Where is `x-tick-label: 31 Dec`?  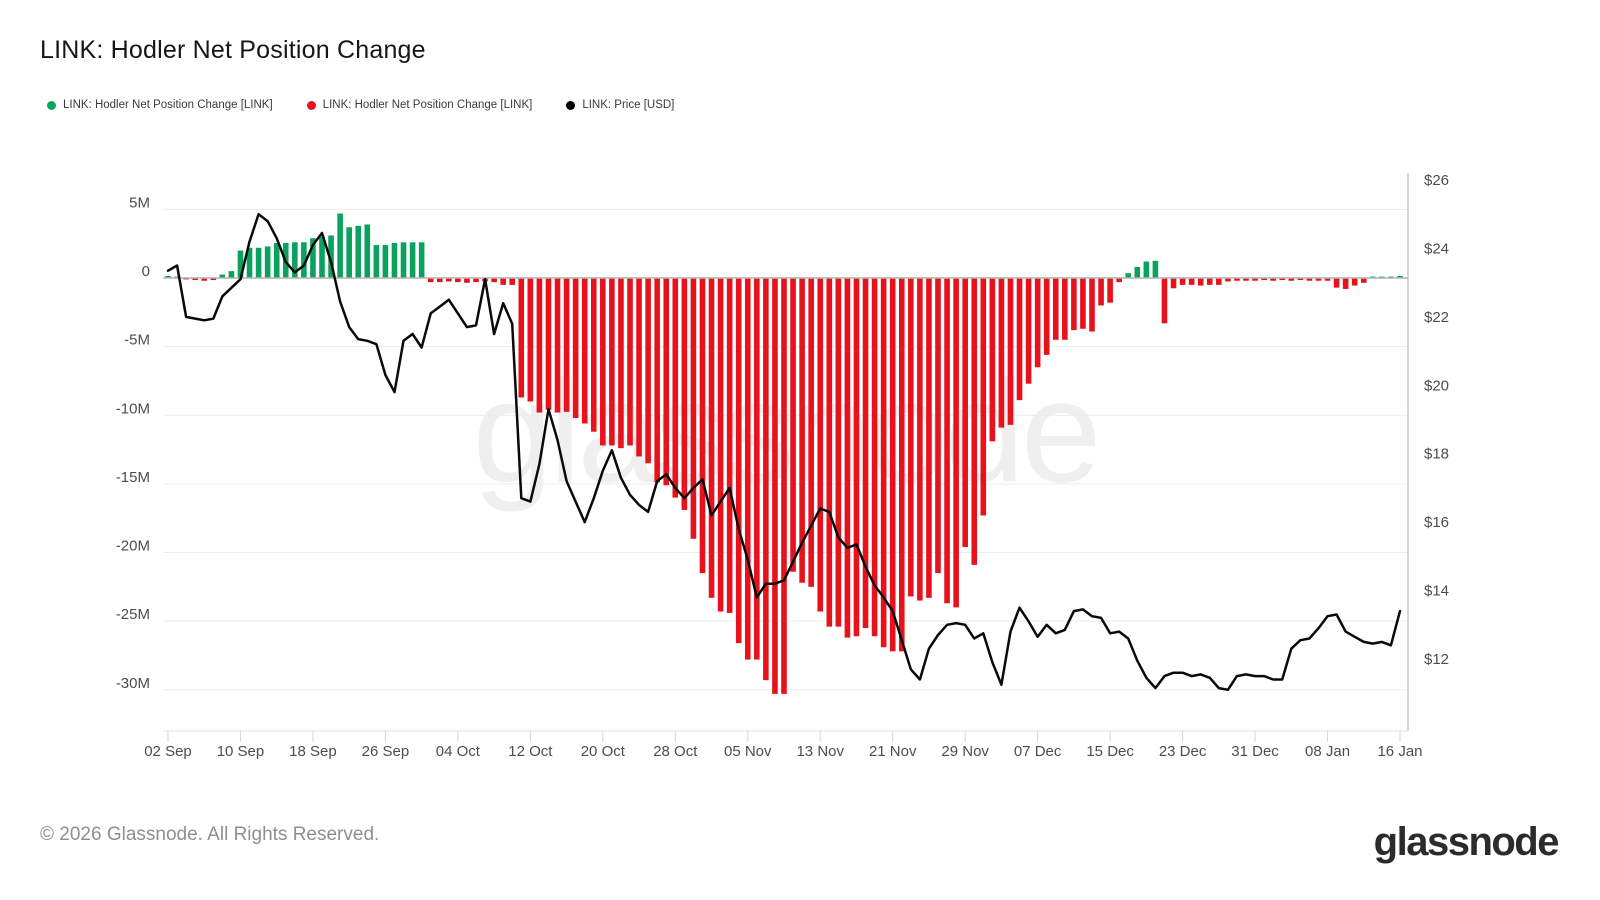 x-tick-label: 31 Dec is located at coordinates (1255, 751).